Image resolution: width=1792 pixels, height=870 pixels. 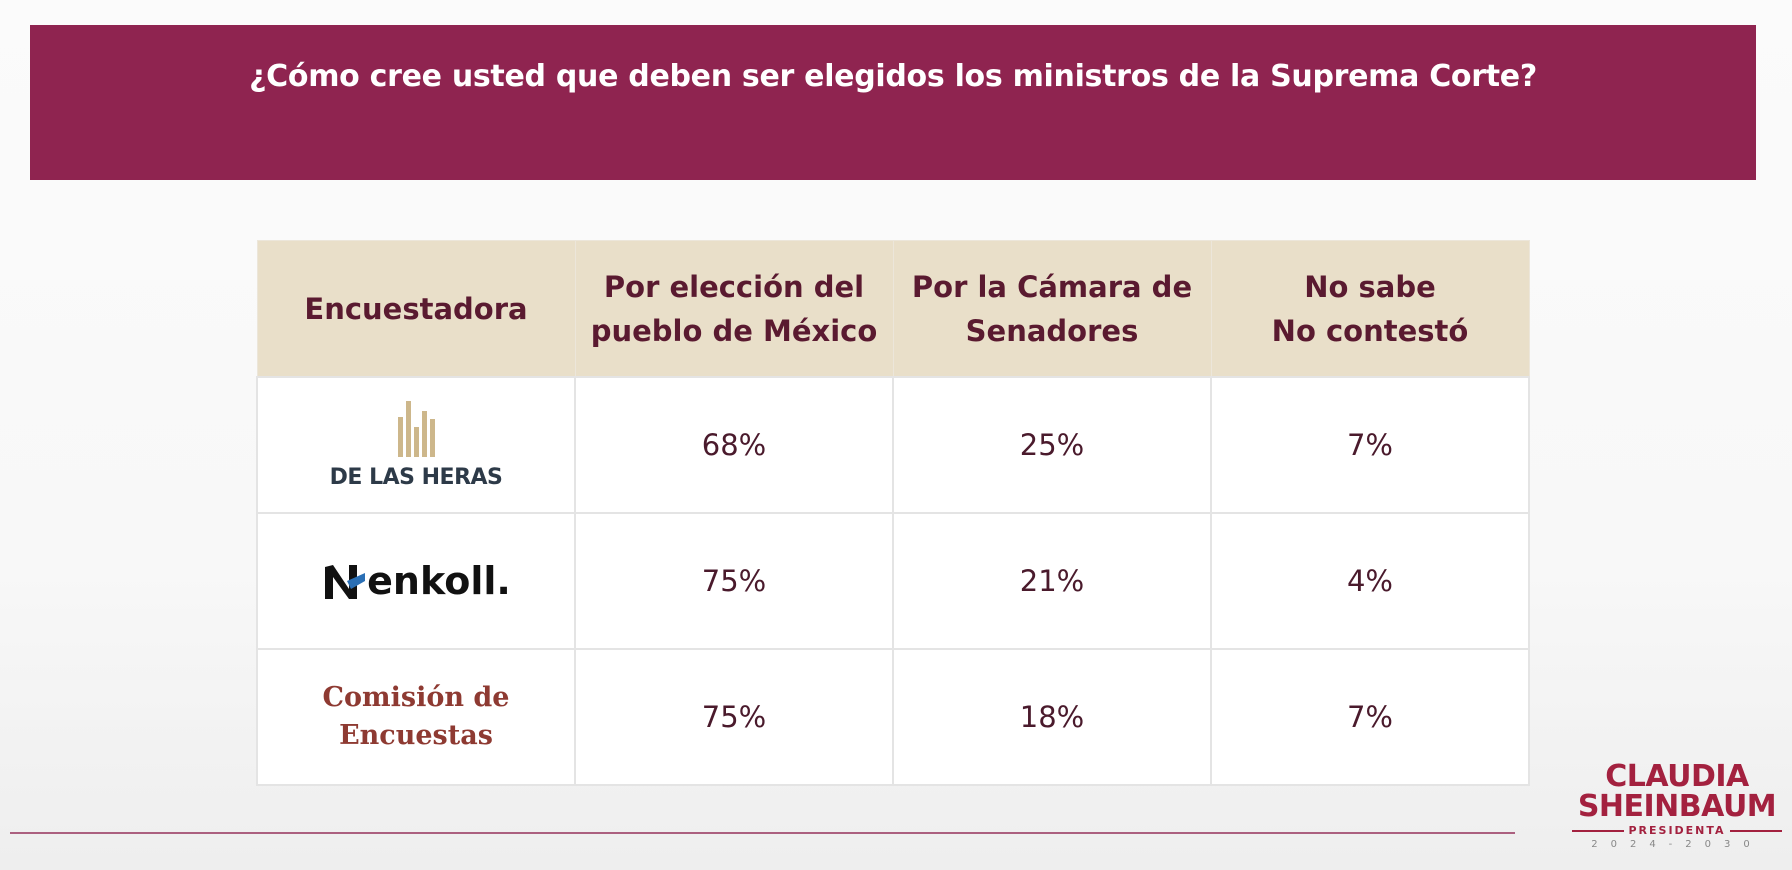 I want to click on header-pollster: Encuestadora, so click(x=416, y=309).